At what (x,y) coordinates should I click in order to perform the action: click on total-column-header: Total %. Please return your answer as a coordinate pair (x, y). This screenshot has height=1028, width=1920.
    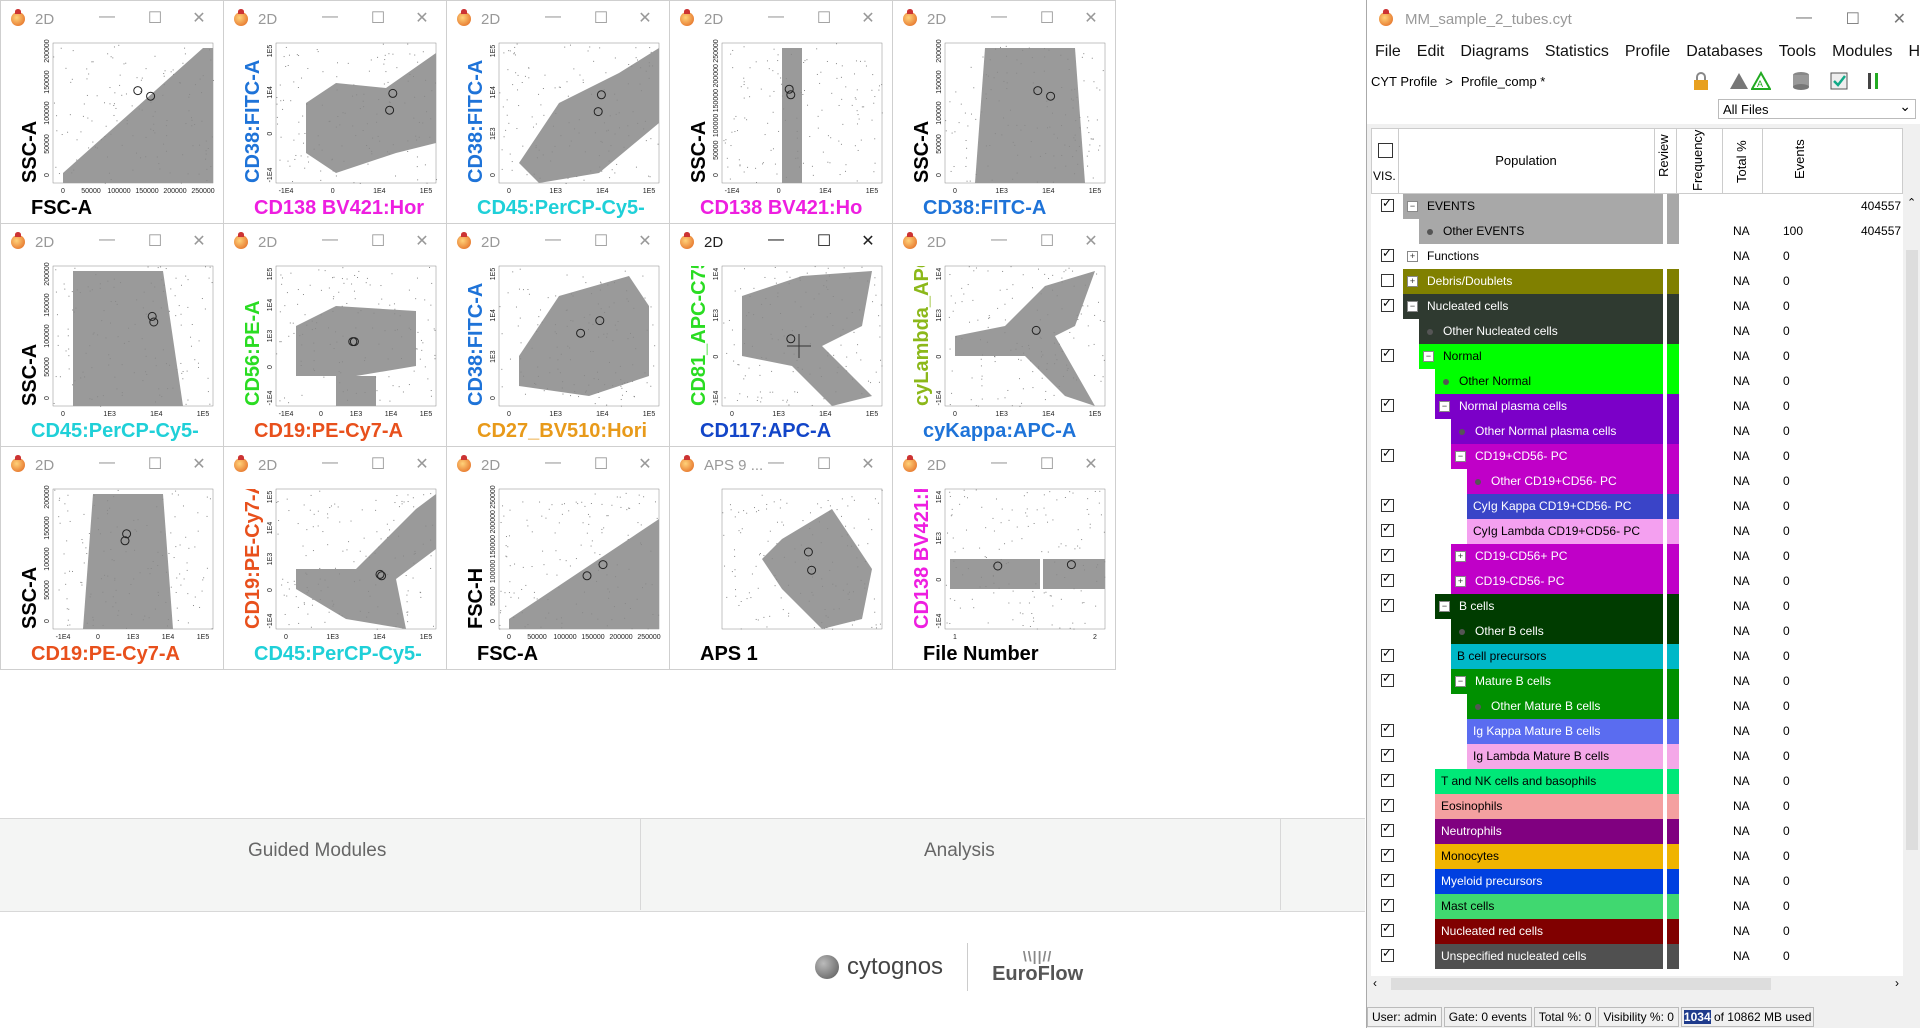
    Looking at the image, I should click on (1742, 161).